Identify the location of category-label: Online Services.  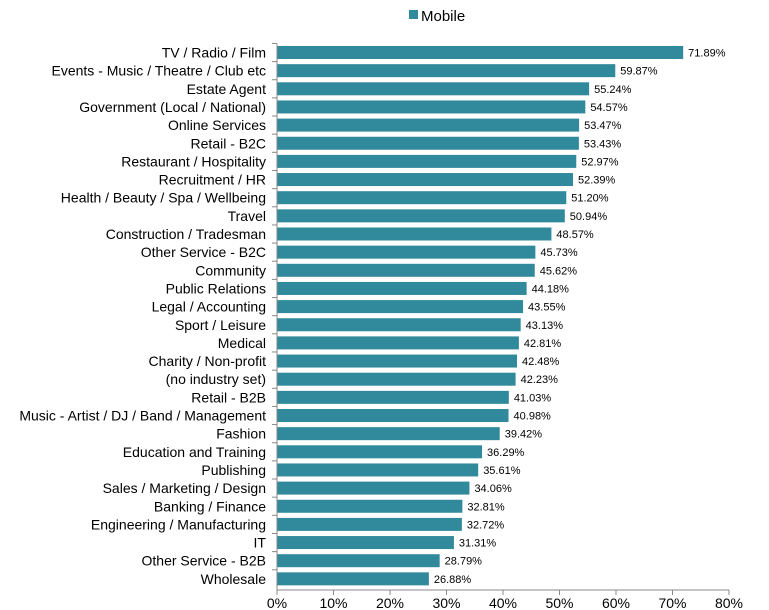
(217, 125).